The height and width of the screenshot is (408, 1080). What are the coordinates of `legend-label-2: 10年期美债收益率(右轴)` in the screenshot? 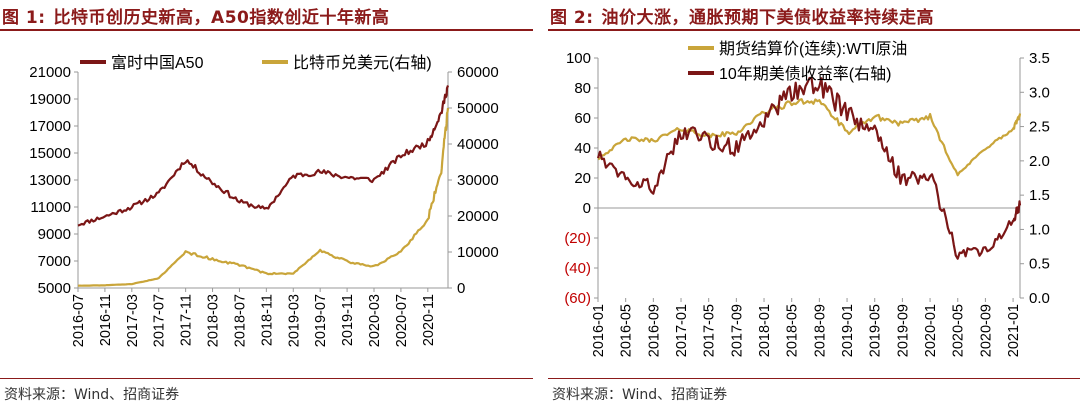 It's located at (805, 74).